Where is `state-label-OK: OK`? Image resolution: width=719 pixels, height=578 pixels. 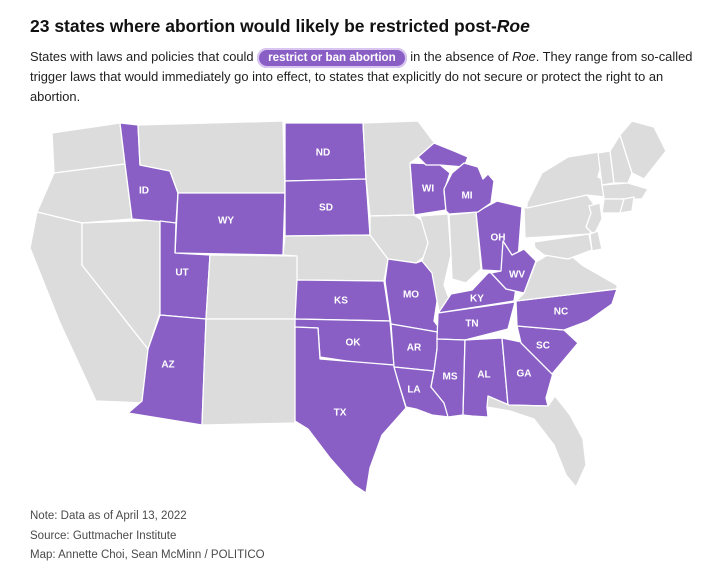 state-label-OK: OK is located at coordinates (354, 343).